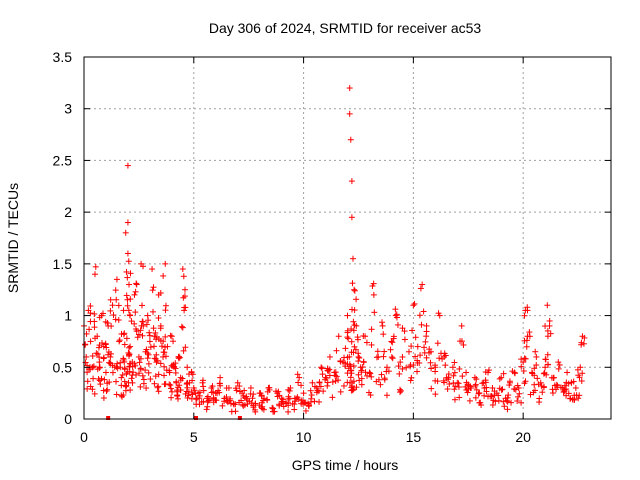 The image size is (640, 480). Describe the element at coordinates (523, 437) in the screenshot. I see `x-tick-label: 20` at that location.